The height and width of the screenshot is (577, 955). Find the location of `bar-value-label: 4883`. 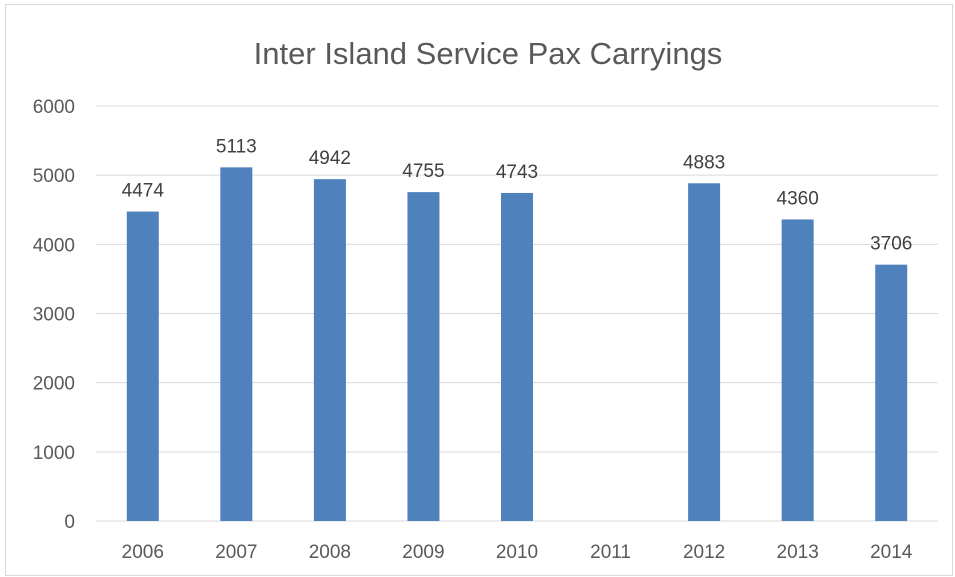

bar-value-label: 4883 is located at coordinates (704, 162).